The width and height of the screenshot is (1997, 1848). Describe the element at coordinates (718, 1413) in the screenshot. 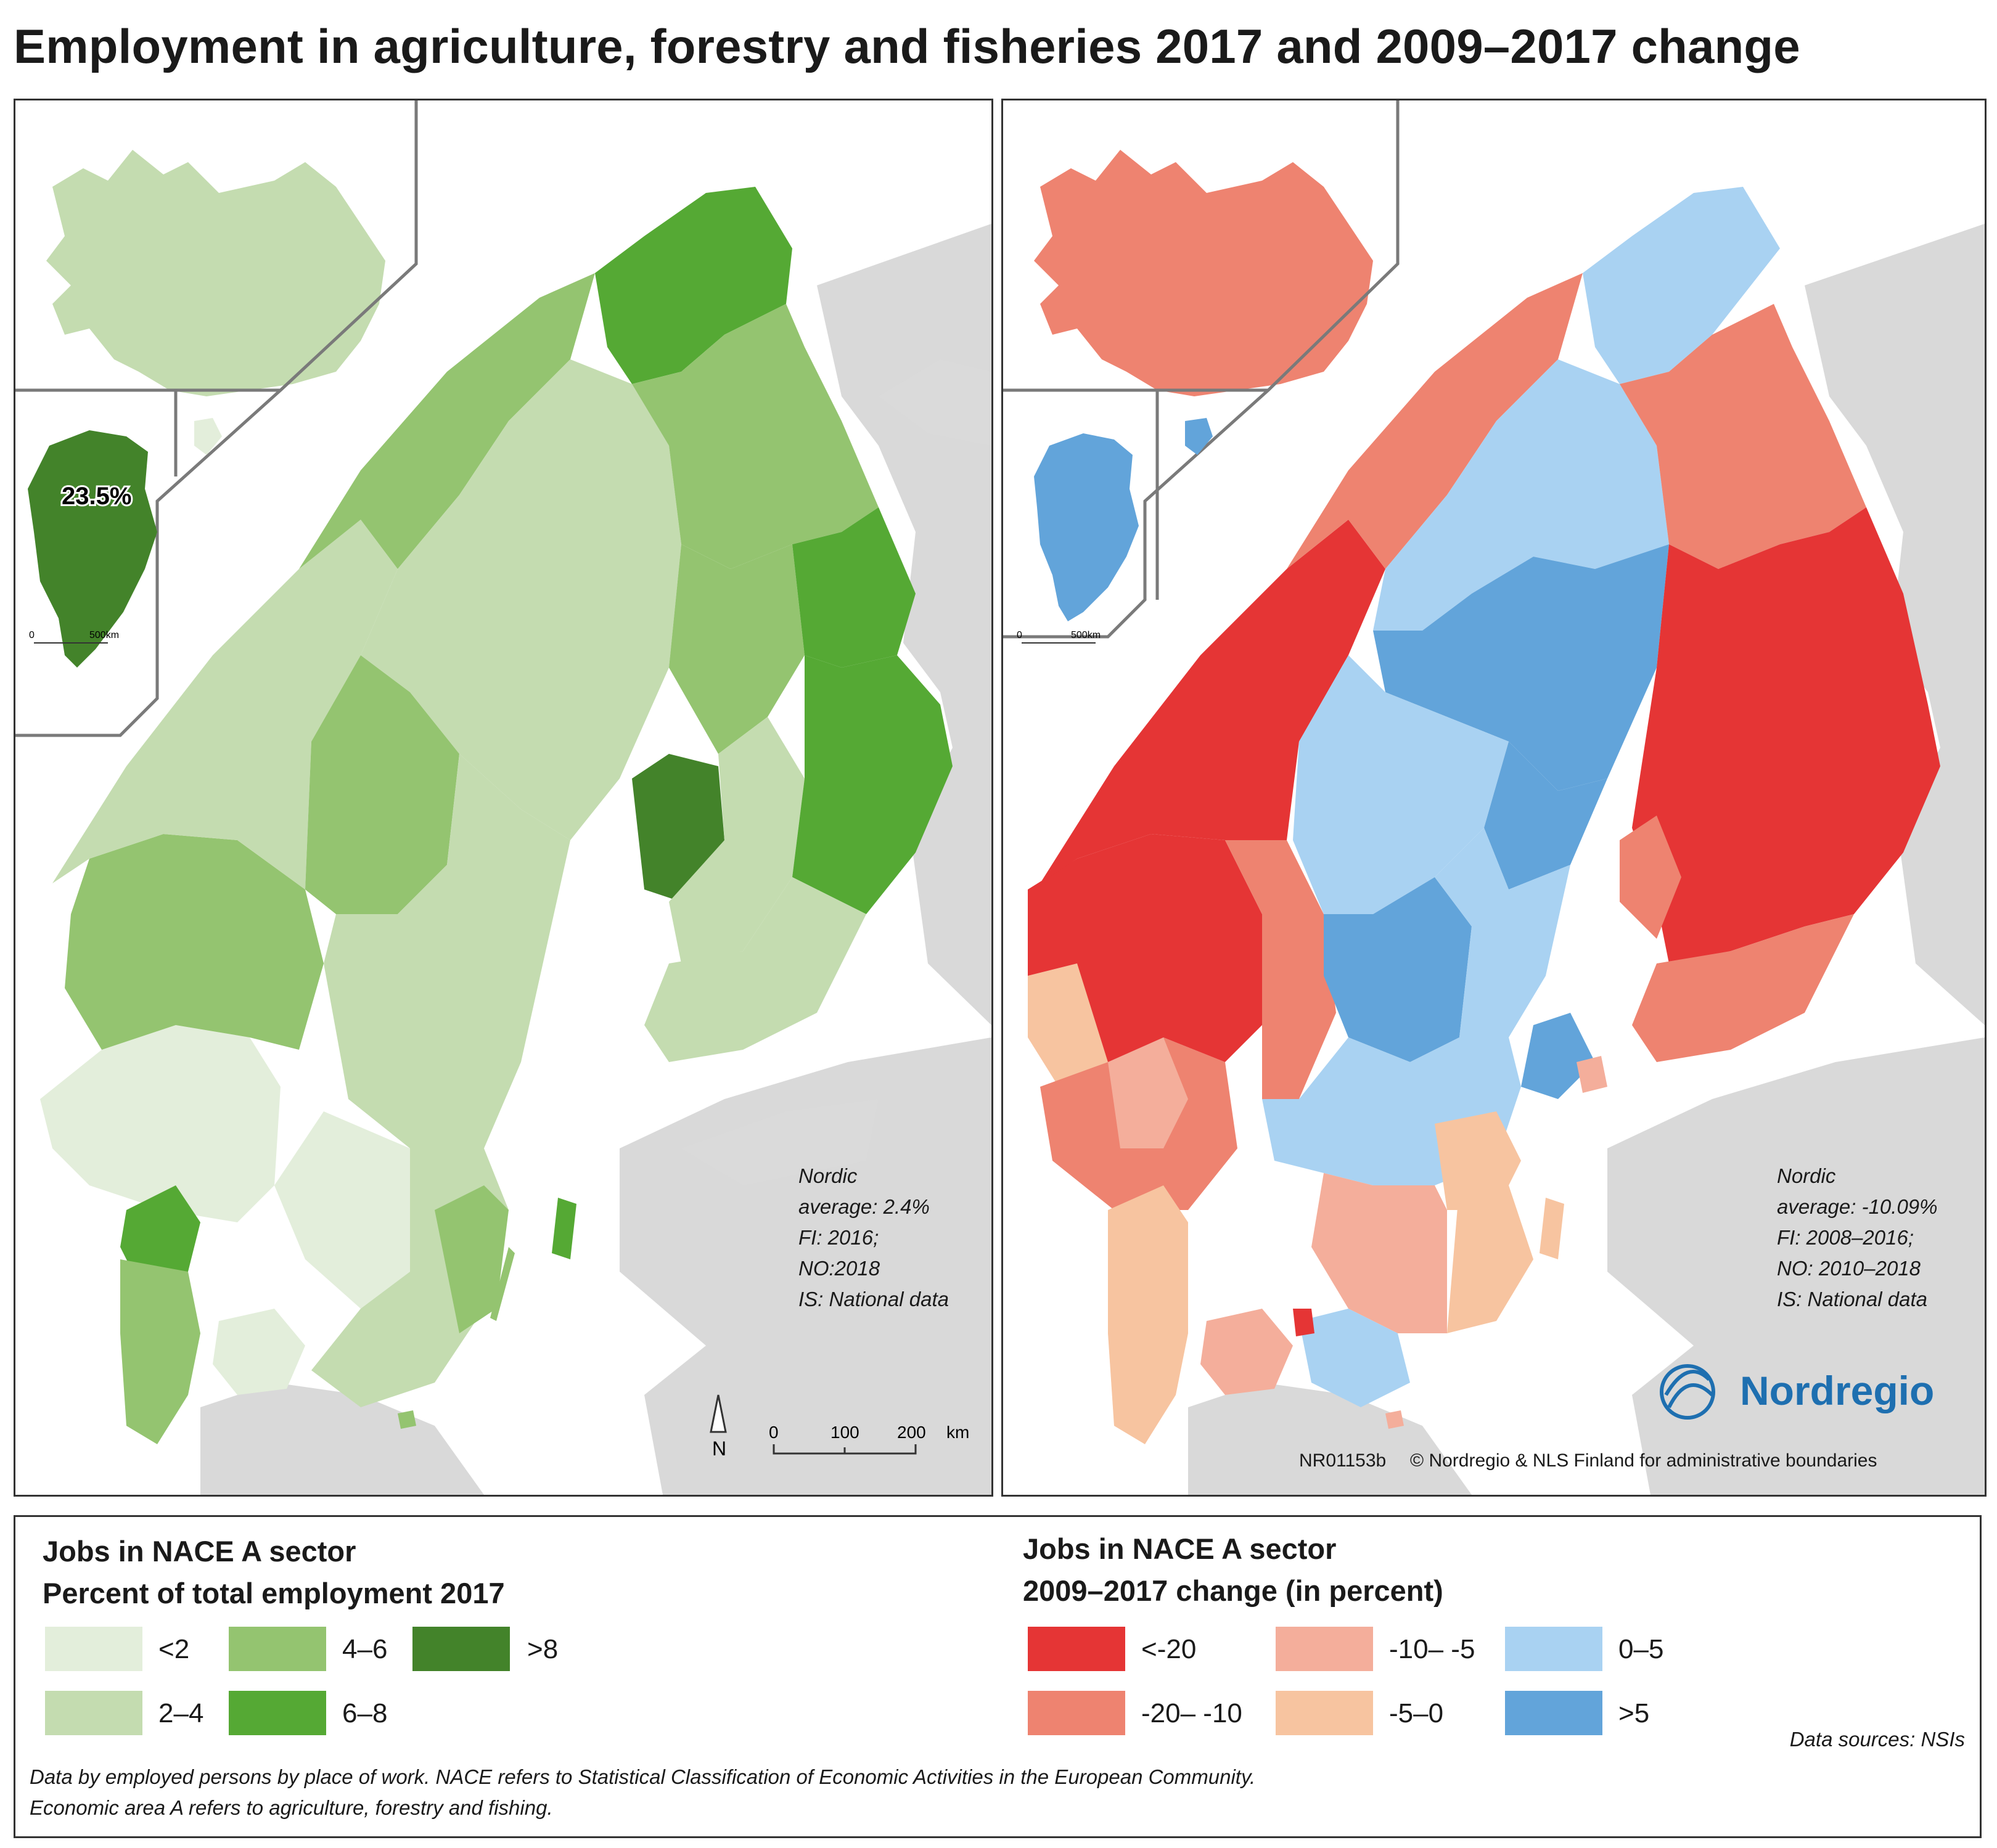

I see `north-arrow` at that location.